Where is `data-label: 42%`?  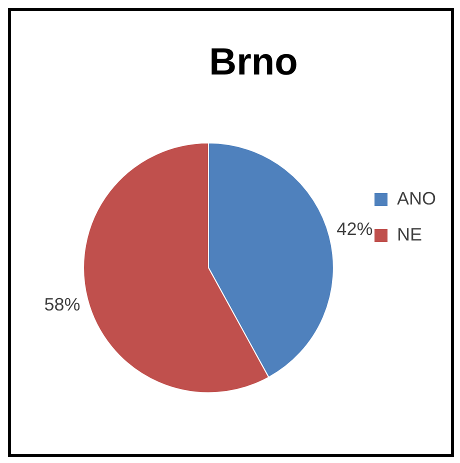
data-label: 42% is located at coordinates (354, 229).